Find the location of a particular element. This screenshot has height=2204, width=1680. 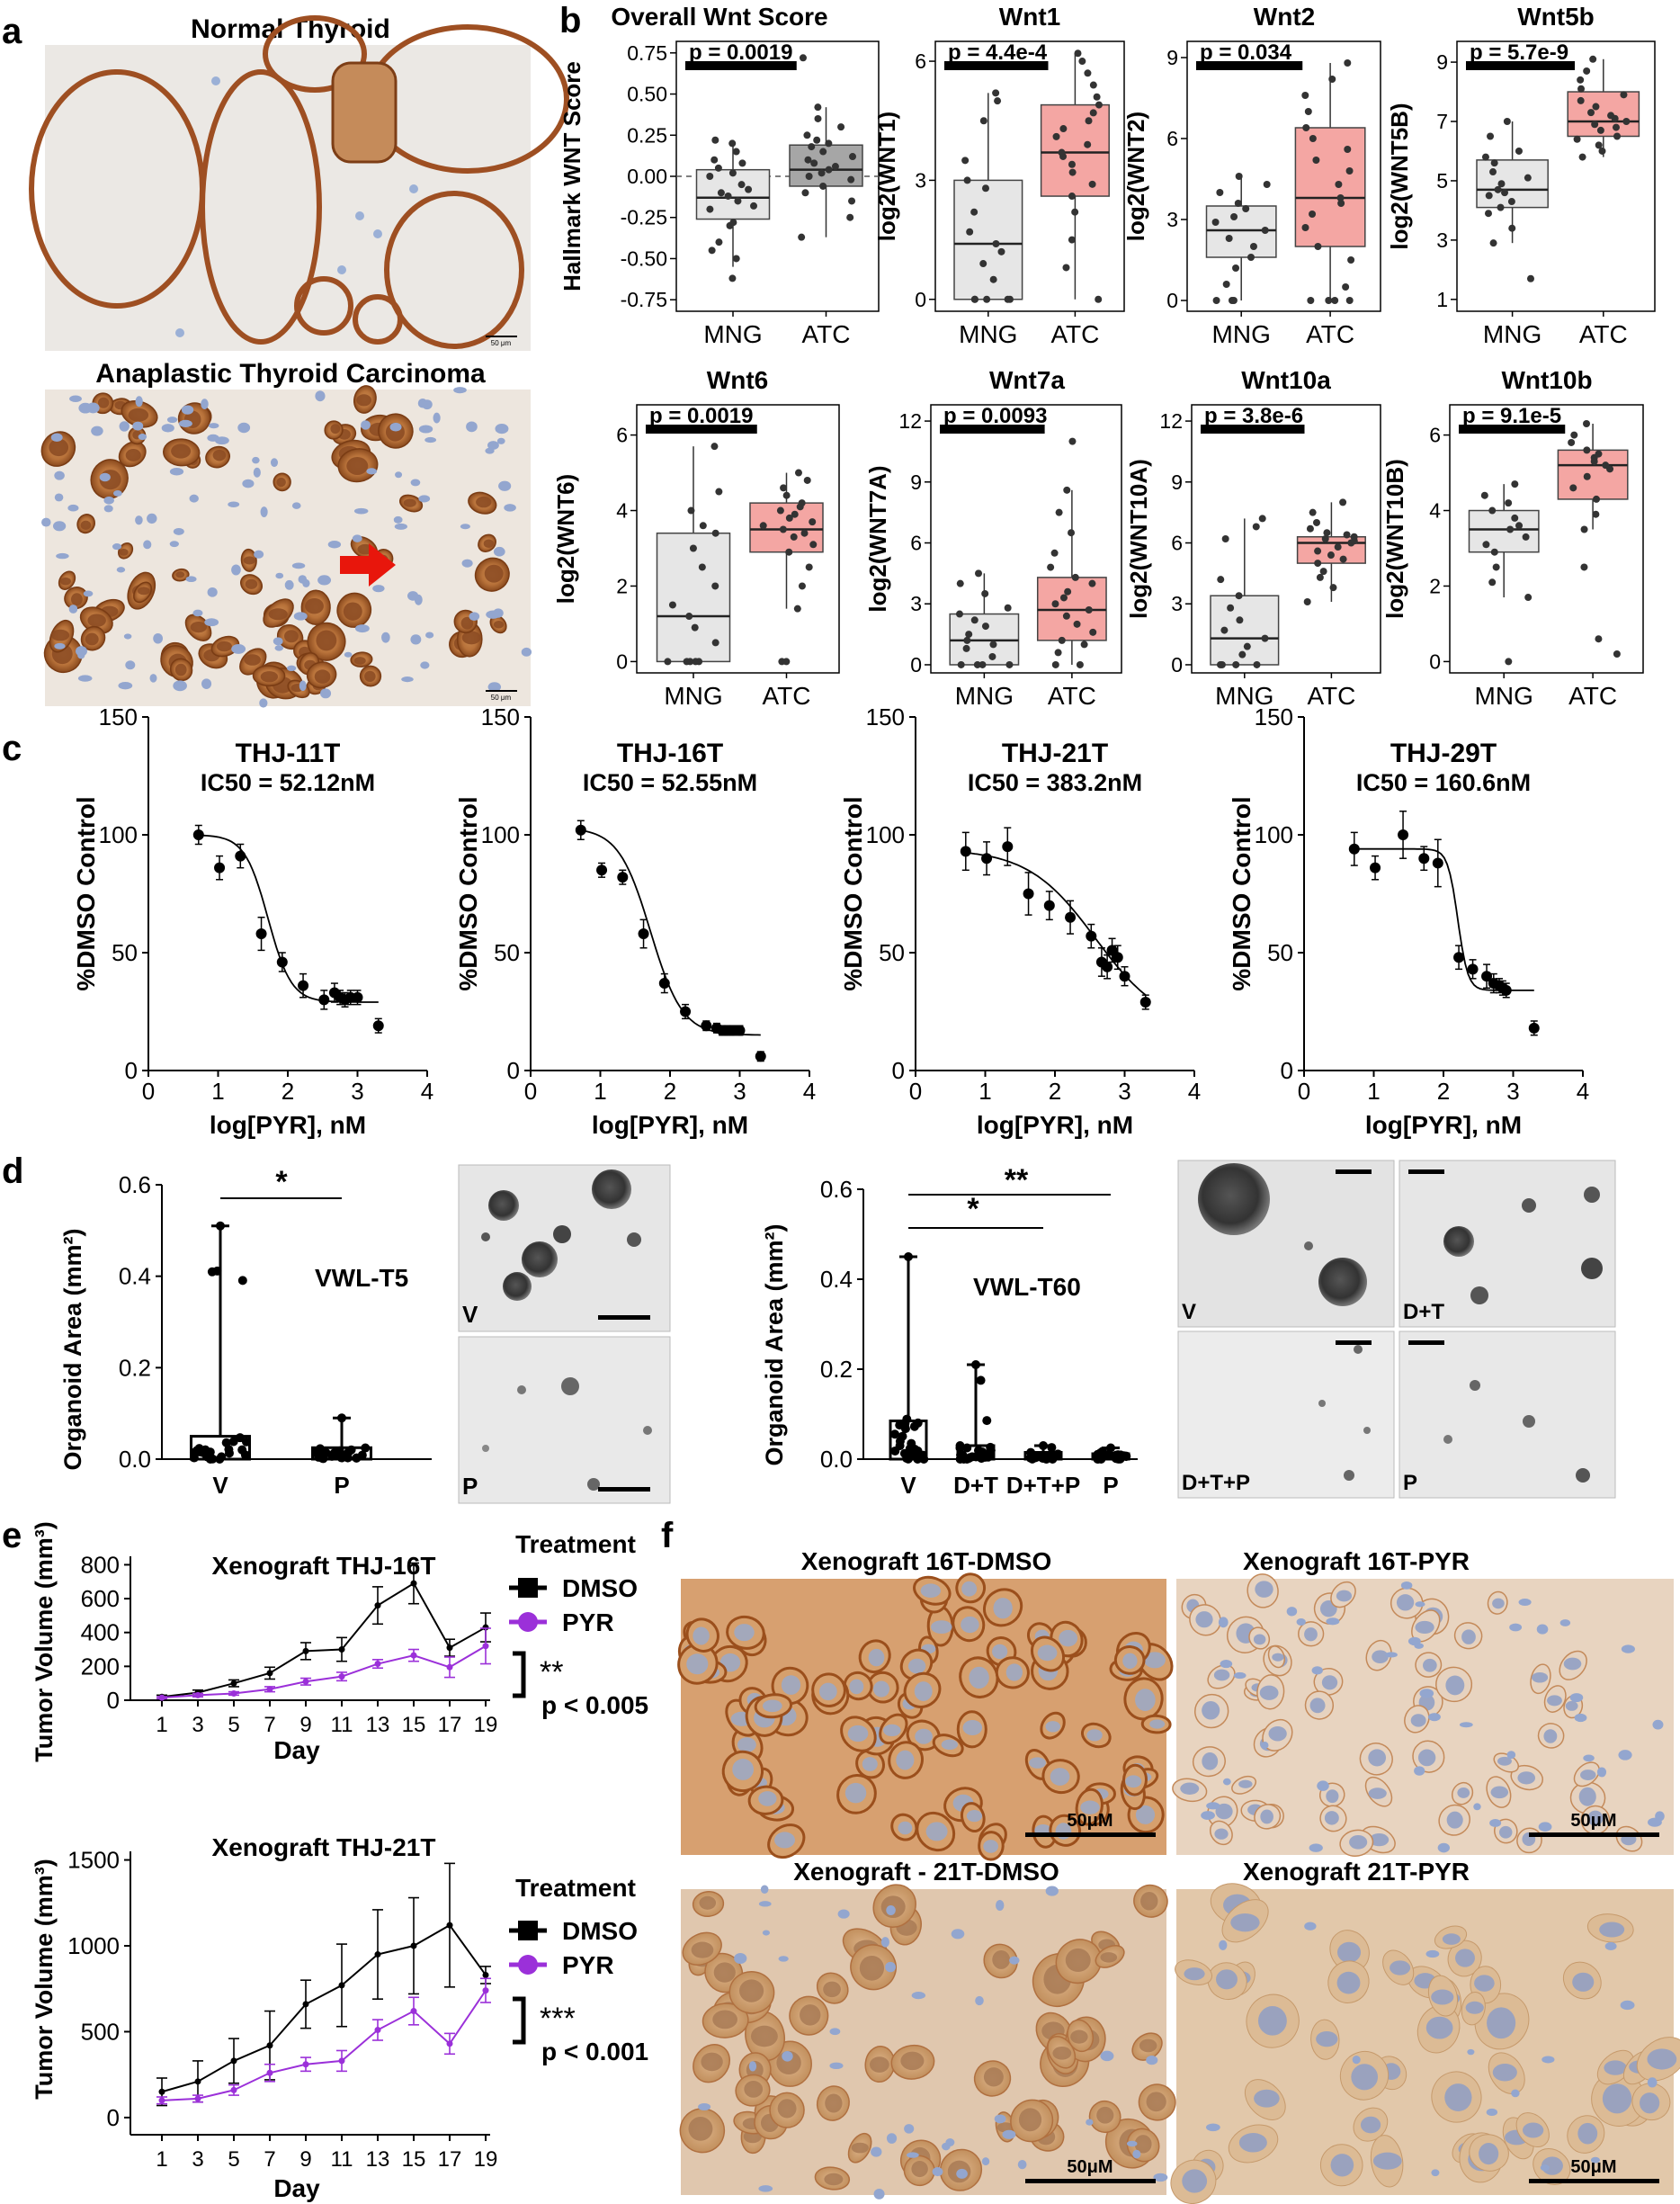

x-tick-label: 4 is located at coordinates (809, 1091).